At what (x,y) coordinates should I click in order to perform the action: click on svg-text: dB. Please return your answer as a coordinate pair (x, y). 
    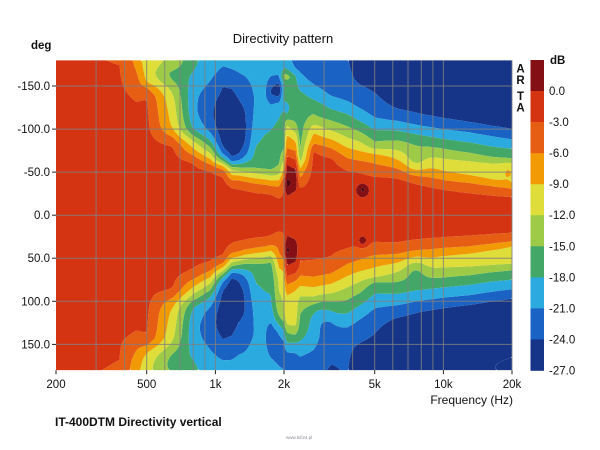
    Looking at the image, I should click on (557, 61).